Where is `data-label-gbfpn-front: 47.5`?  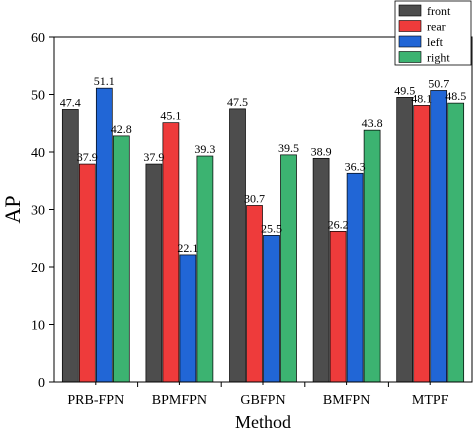
data-label-gbfpn-front: 47.5 is located at coordinates (237, 102).